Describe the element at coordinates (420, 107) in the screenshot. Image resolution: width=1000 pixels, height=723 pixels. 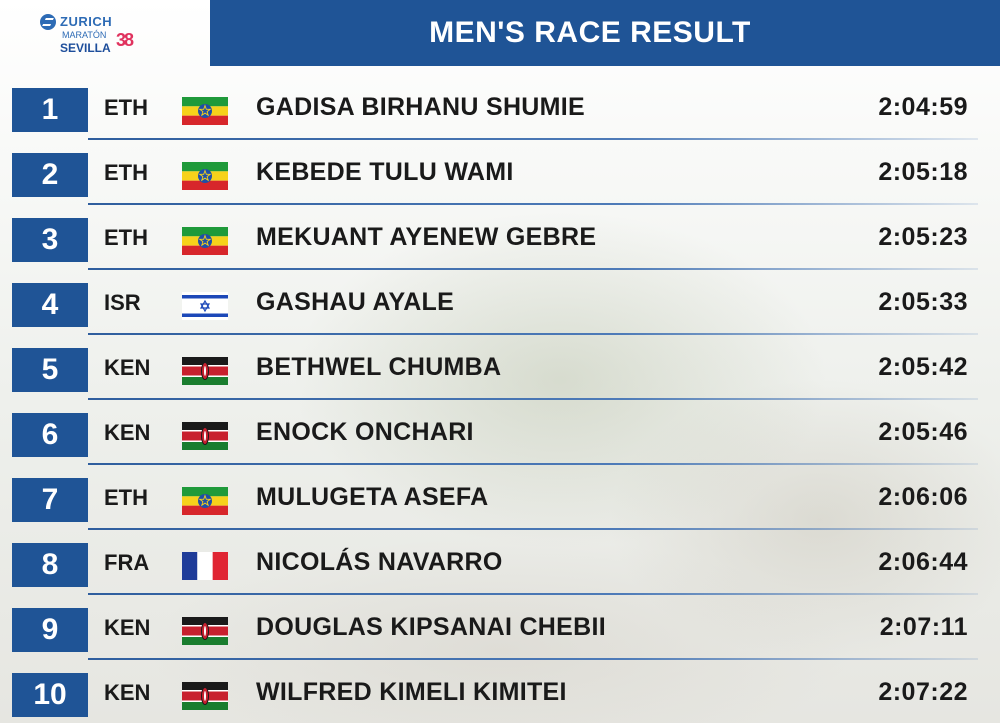
I see `runner-name: GADISA BIRHANU SHUMIE` at that location.